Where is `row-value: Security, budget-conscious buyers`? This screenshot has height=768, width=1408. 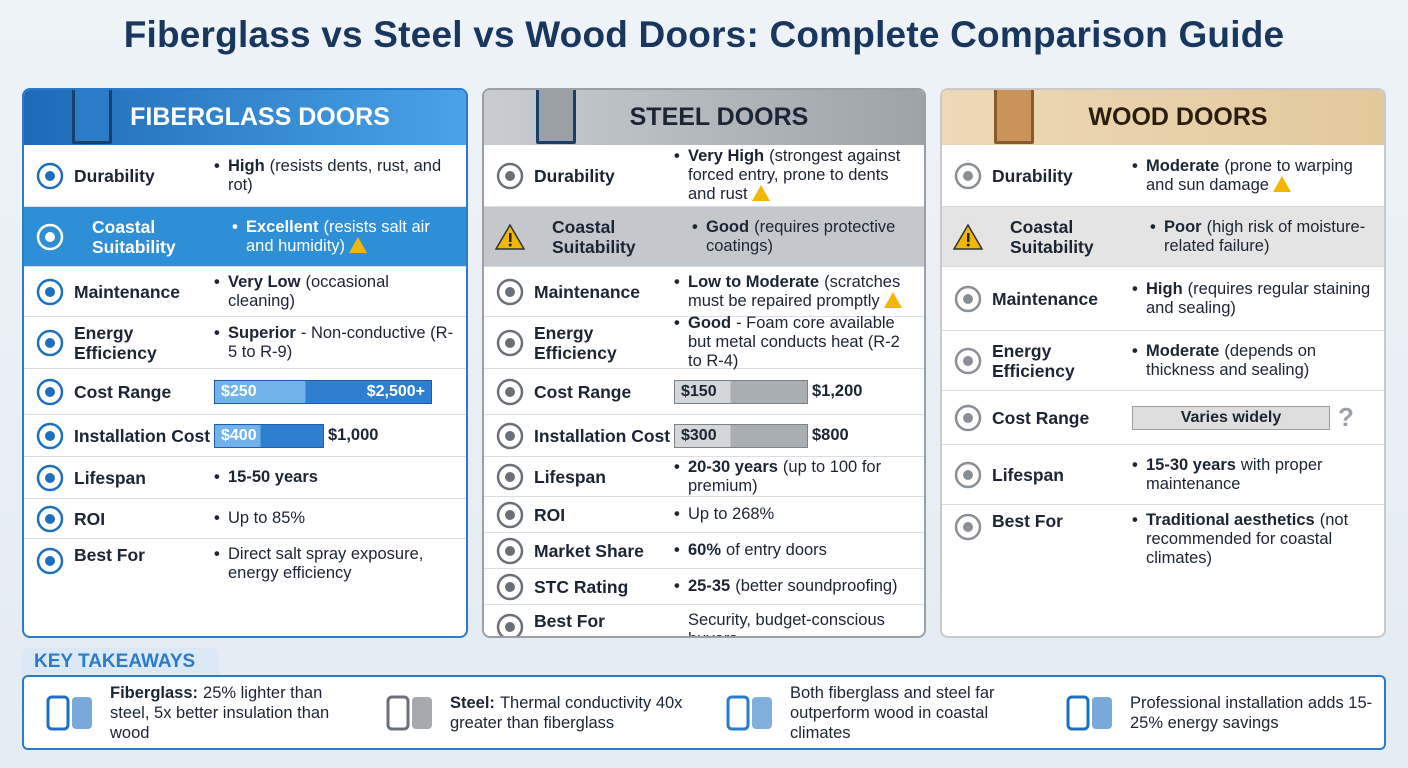
row-value: Security, budget-conscious buyers is located at coordinates (795, 623).